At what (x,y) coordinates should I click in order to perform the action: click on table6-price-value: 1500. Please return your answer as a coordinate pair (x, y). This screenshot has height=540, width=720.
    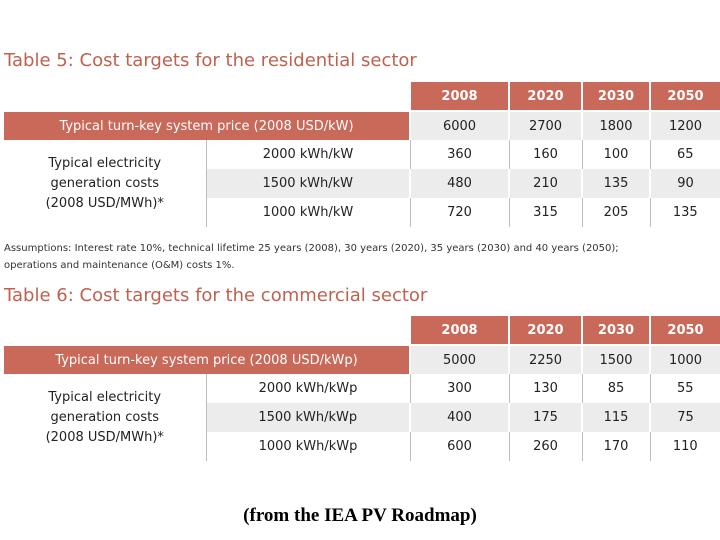
    Looking at the image, I should click on (615, 359).